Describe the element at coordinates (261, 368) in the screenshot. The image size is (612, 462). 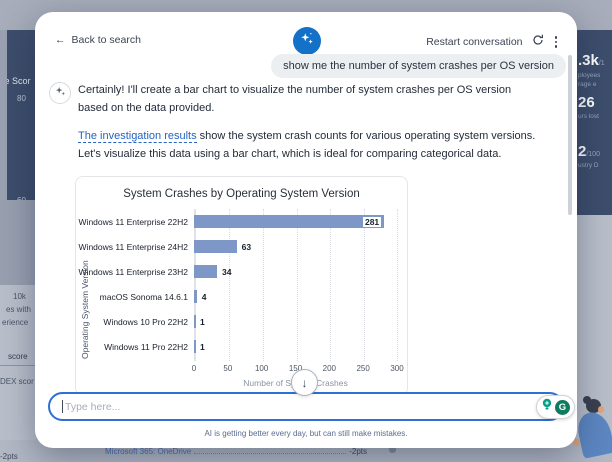
I see `x-tick-label: 100` at that location.